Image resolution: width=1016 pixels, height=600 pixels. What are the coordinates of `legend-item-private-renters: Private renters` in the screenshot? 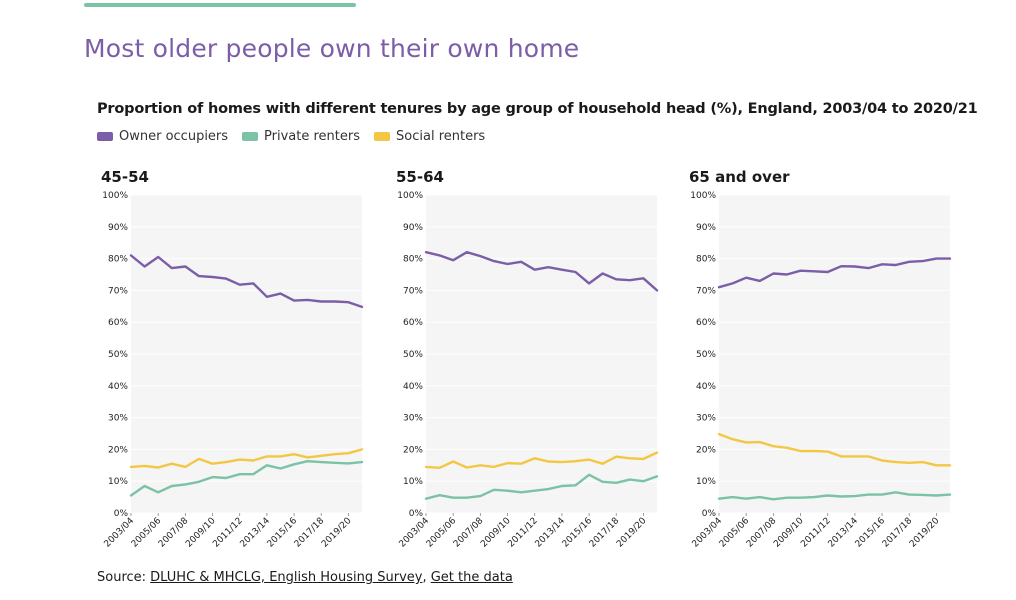 It's located at (301, 136).